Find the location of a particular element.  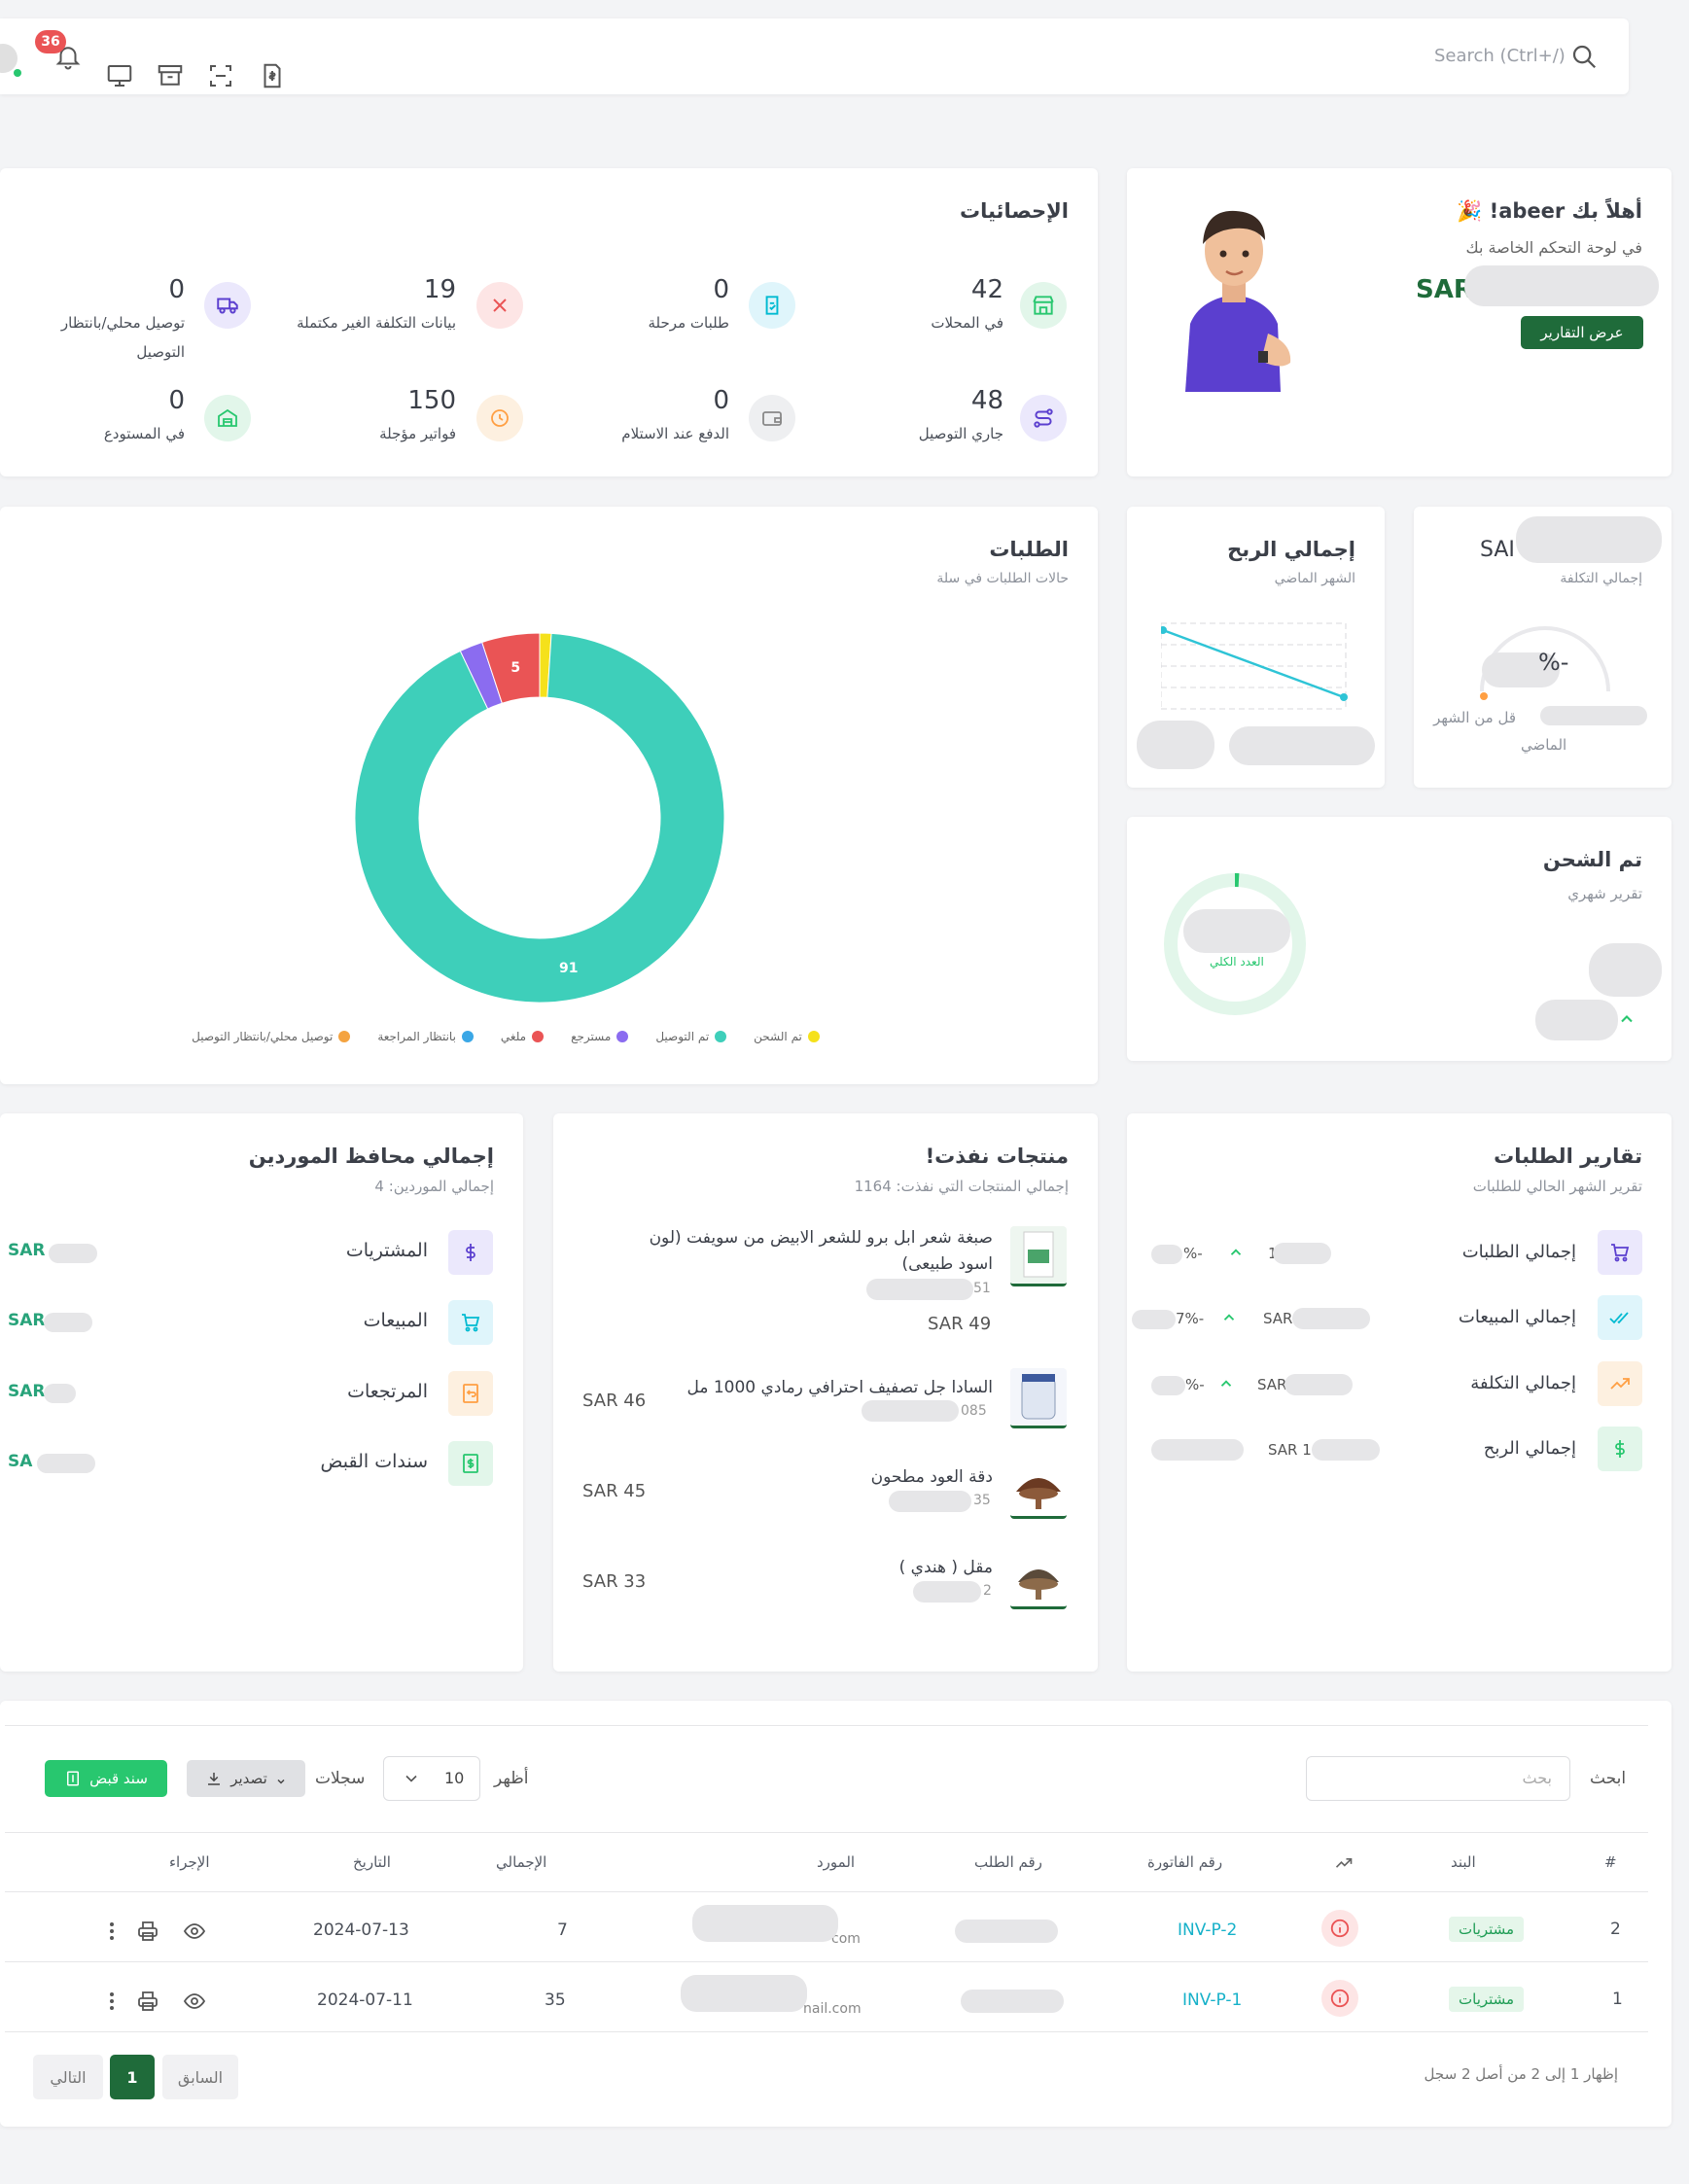

row-invoice-link: INV-P-1 is located at coordinates (1213, 2000).